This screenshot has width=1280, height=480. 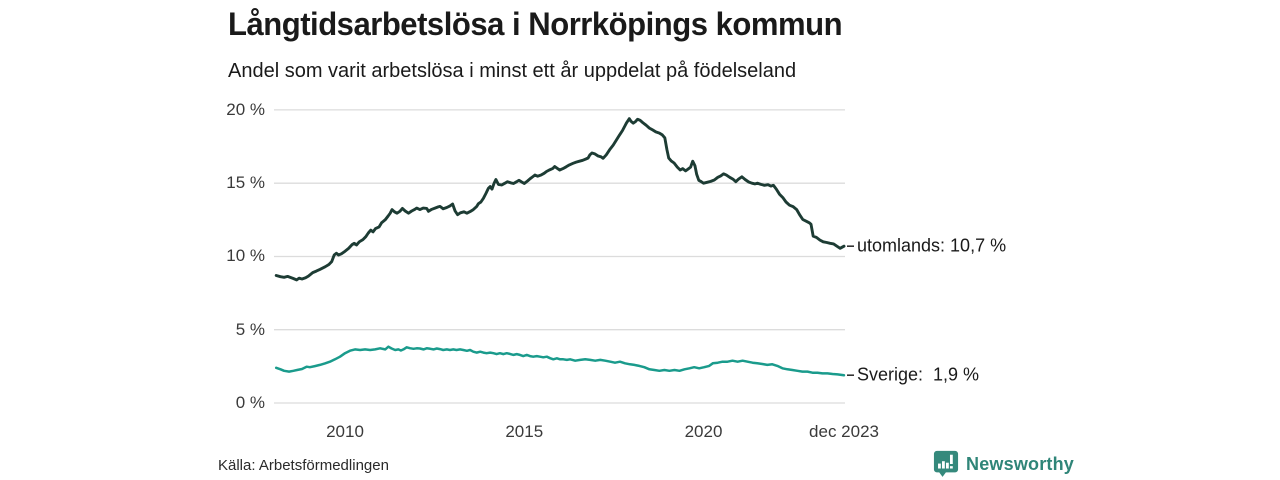 I want to click on source-note: Källa: Arbetsförmedlingen, so click(x=303, y=465).